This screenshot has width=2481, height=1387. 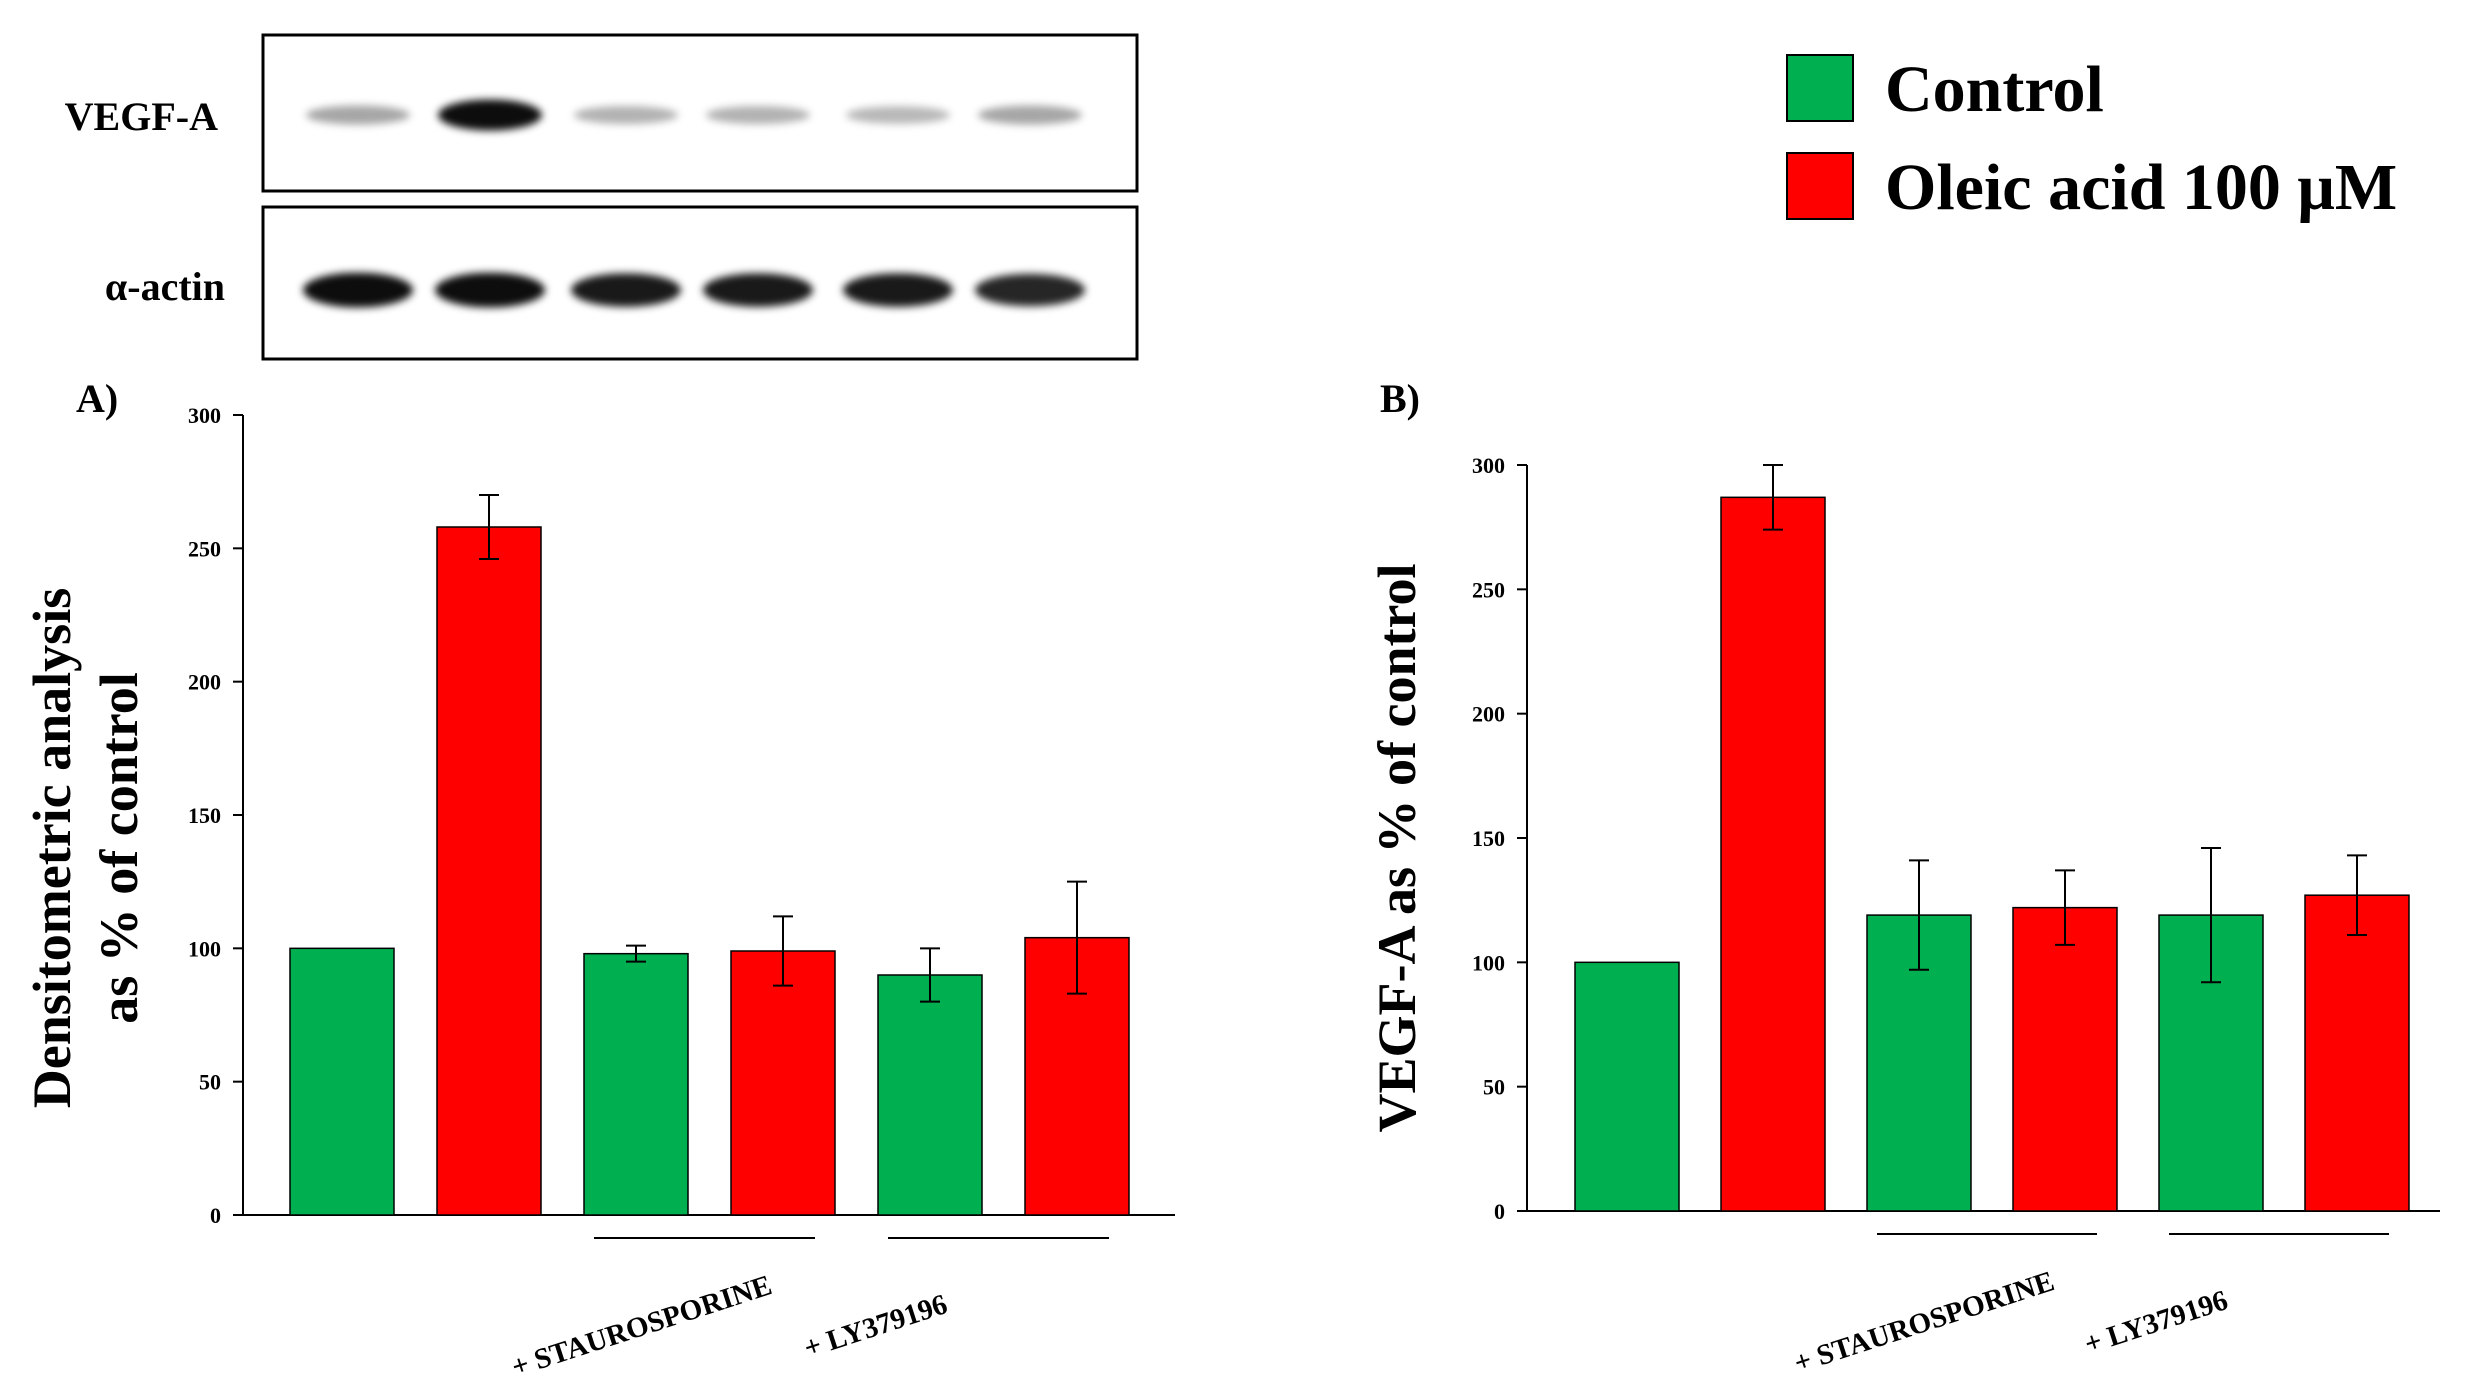 What do you see at coordinates (602, 197) in the screenshot?
I see `western-blot: VEGF-A α-actin` at bounding box center [602, 197].